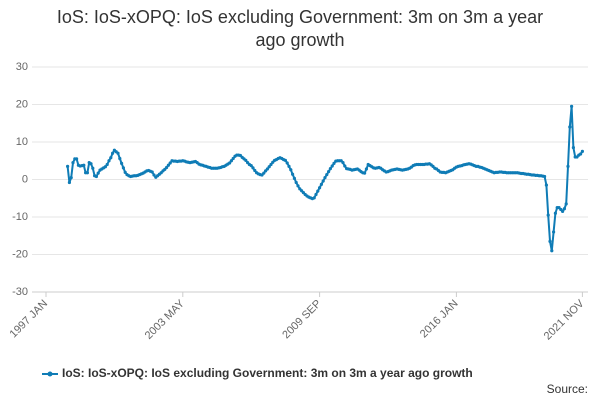 Image resolution: width=600 pixels, height=400 pixels. What do you see at coordinates (567, 389) in the screenshot?
I see `source: Source:` at bounding box center [567, 389].